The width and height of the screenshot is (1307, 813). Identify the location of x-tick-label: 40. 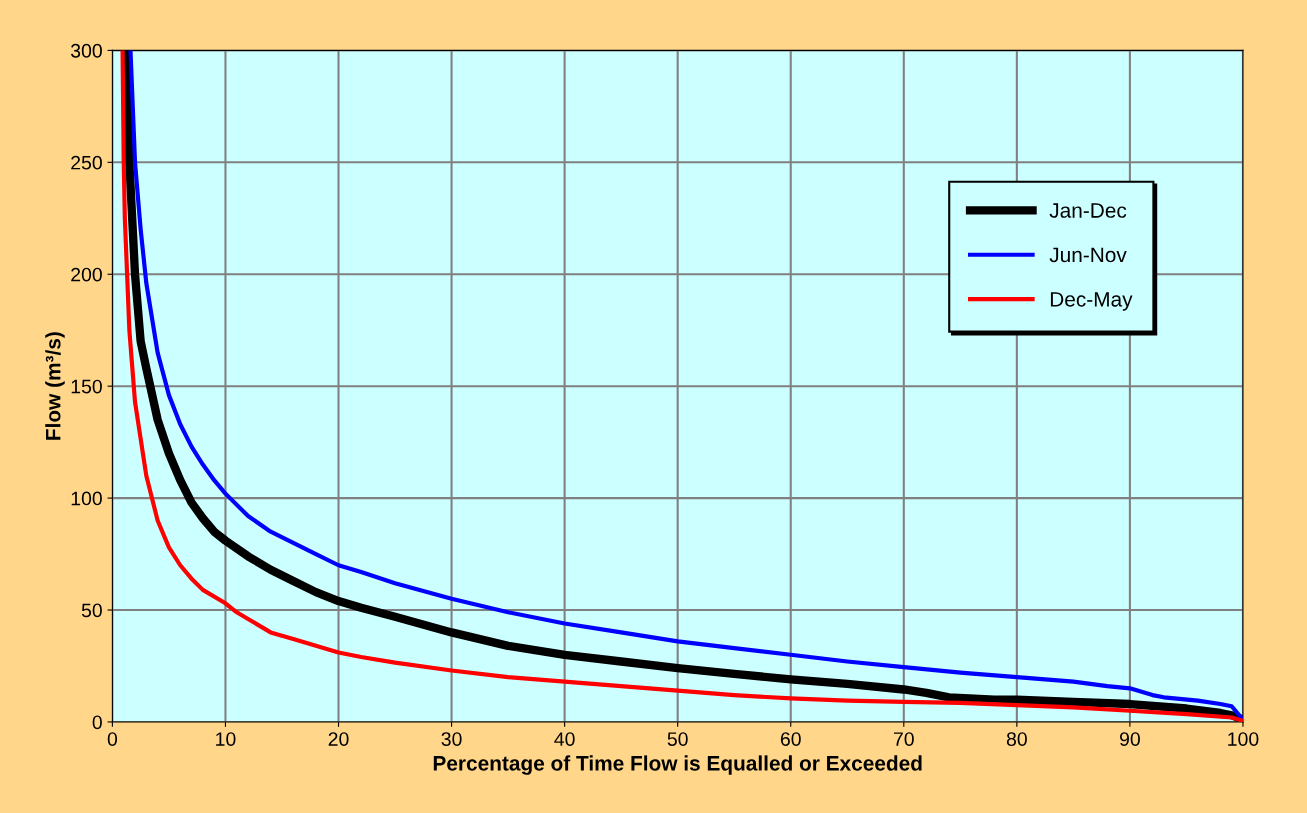
(564, 739).